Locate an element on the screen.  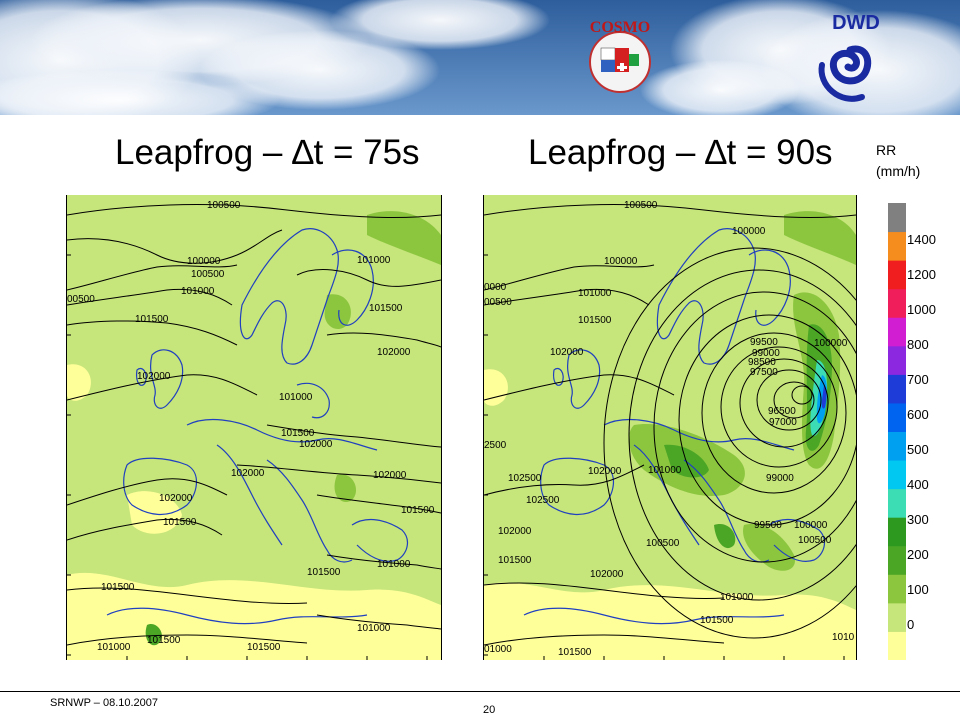
legend-tick-label: 100 is located at coordinates (918, 589).